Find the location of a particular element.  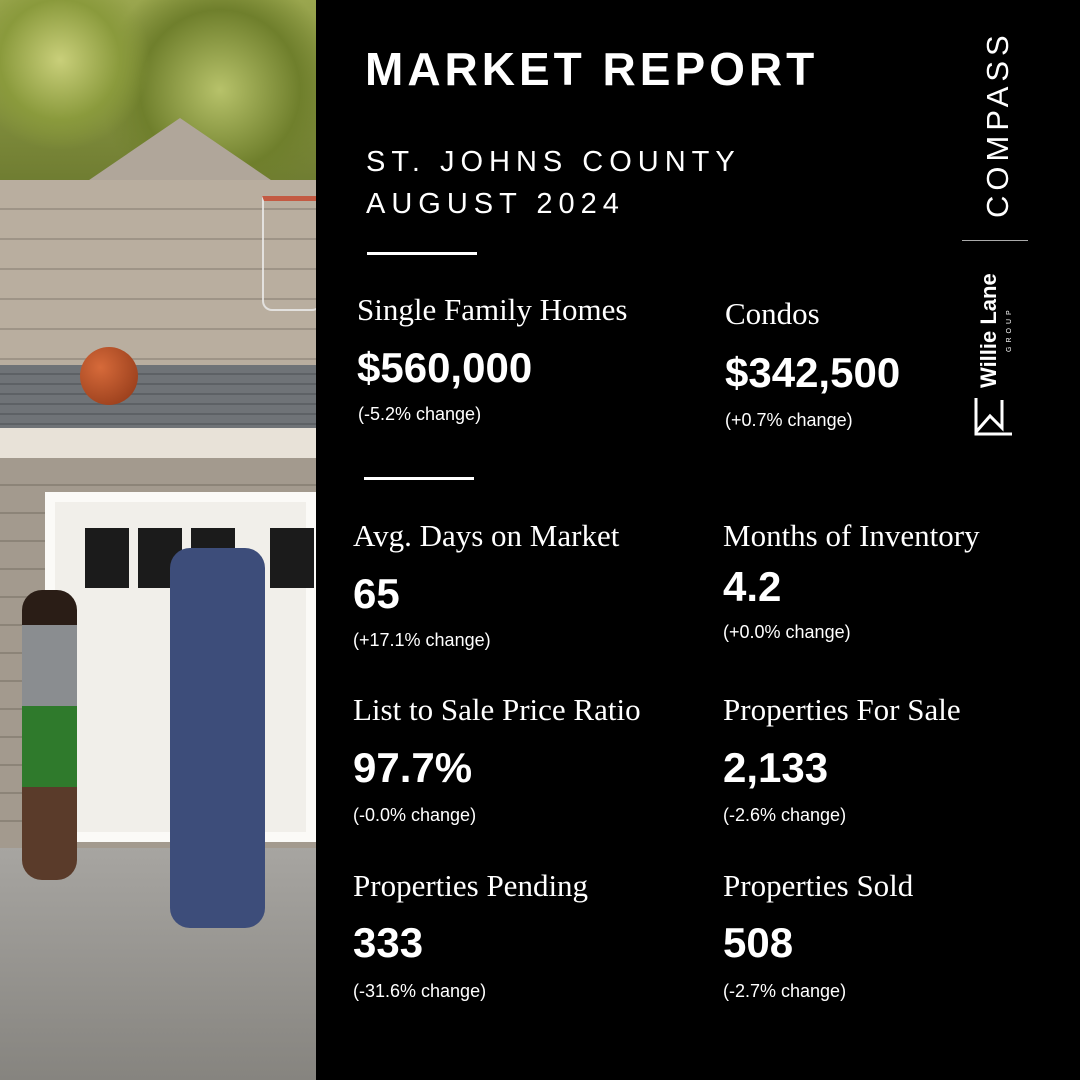

stat-change: (+17.1% change) is located at coordinates (422, 640).